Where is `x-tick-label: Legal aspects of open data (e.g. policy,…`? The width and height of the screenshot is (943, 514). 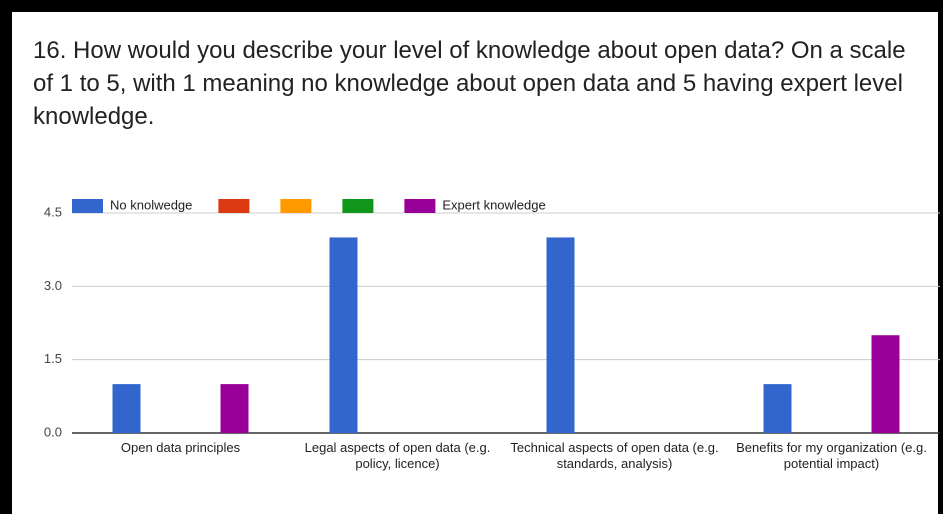
x-tick-label: Legal aspects of open data (e.g. policy,… is located at coordinates (397, 455).